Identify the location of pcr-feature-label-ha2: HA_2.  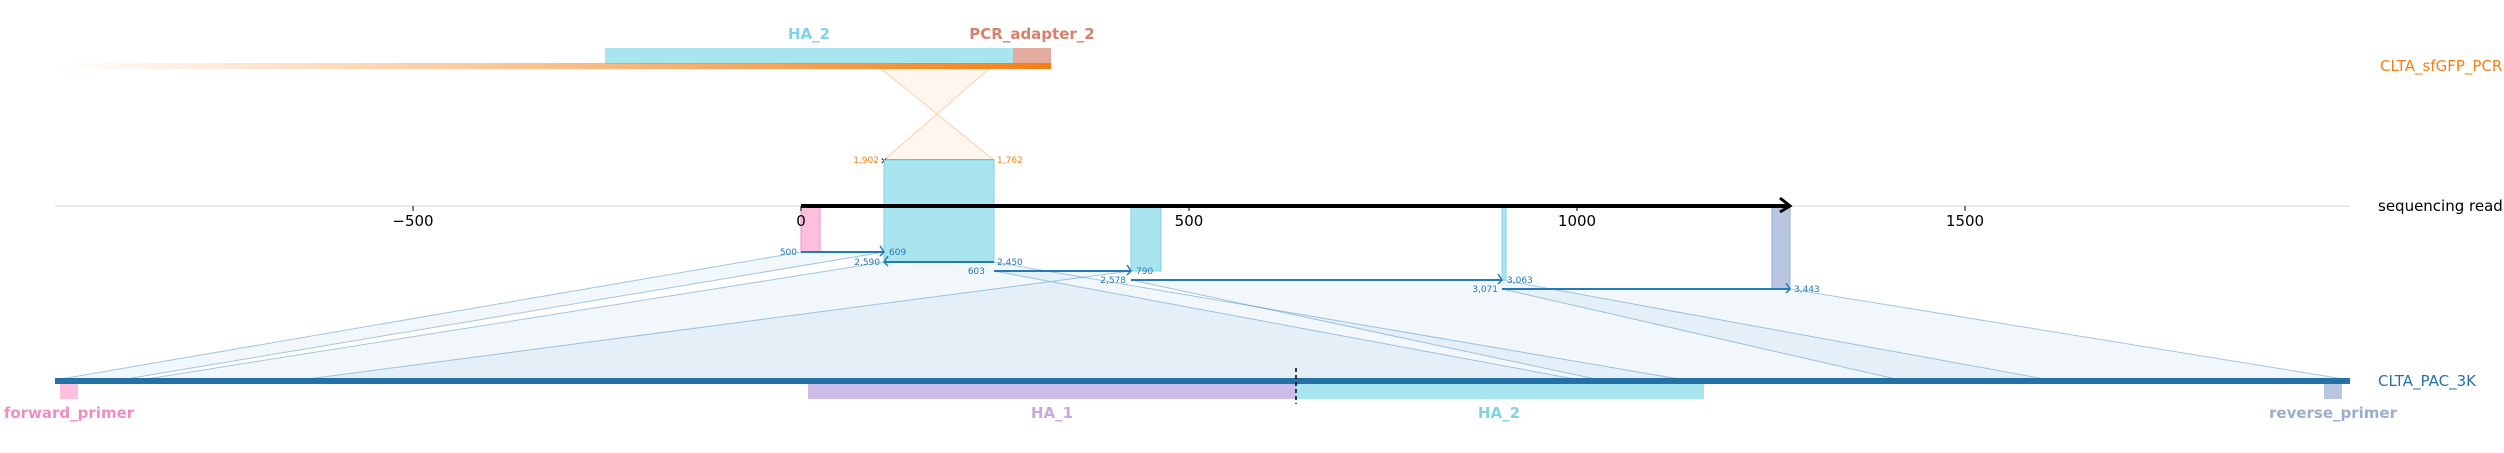
(809, 34).